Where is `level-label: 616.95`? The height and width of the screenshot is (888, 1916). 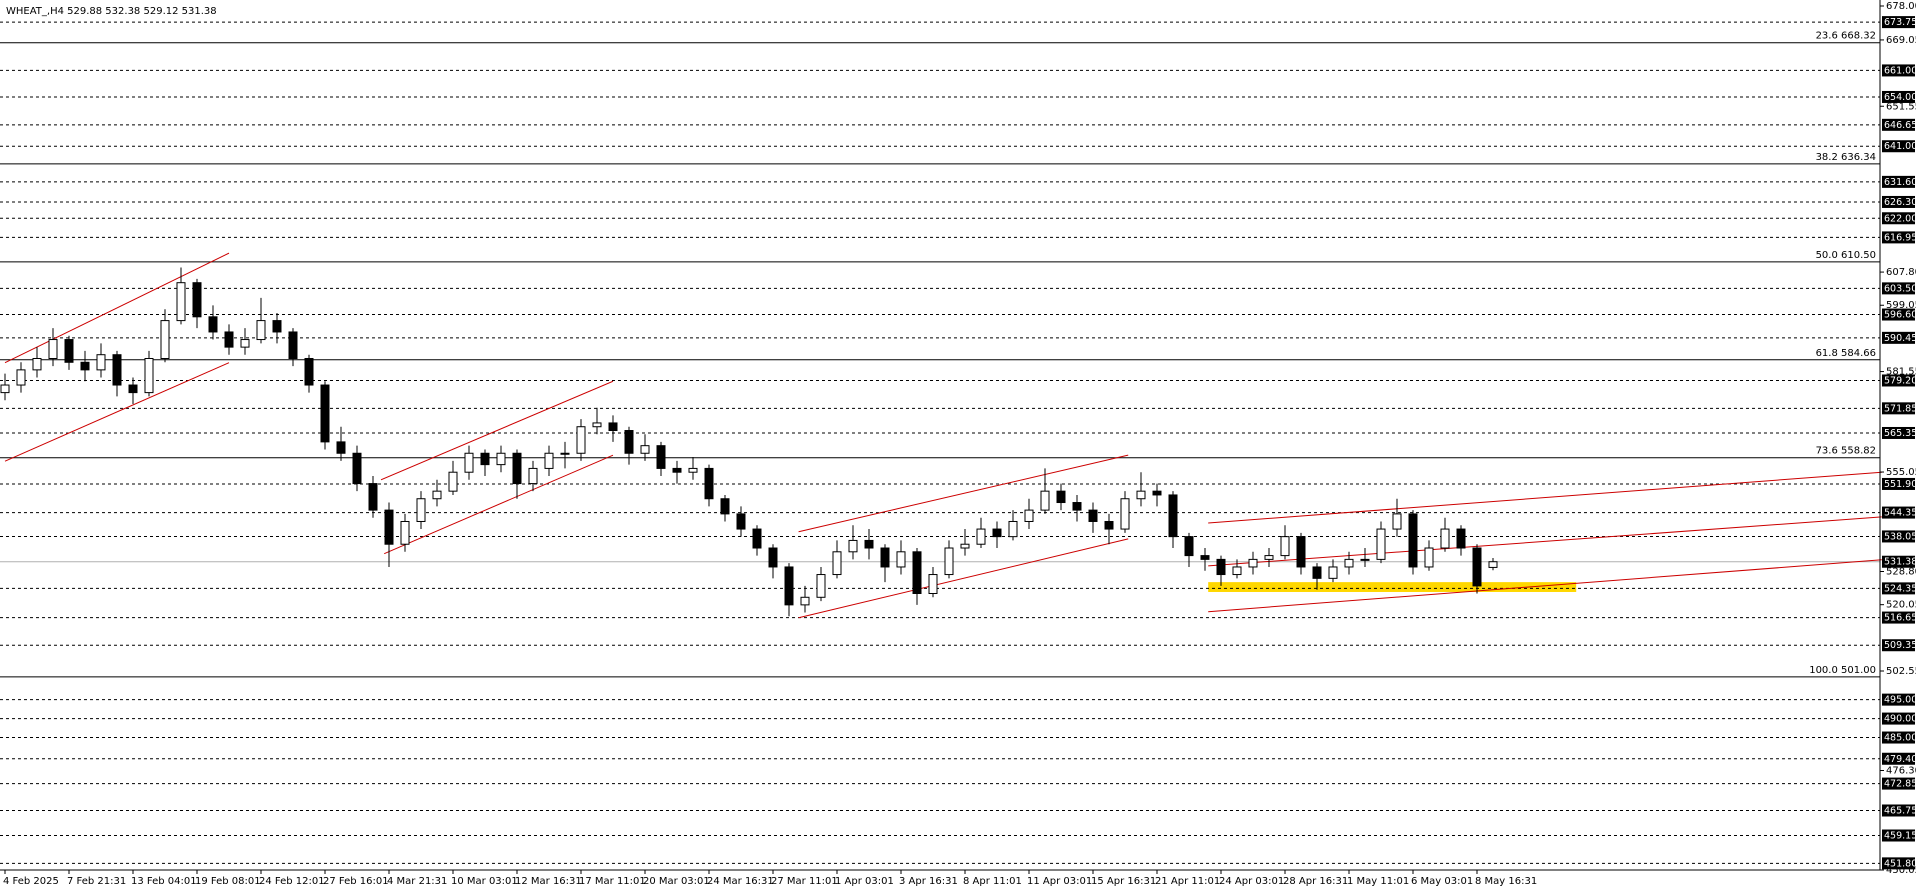 level-label: 616.95 is located at coordinates (1900, 237).